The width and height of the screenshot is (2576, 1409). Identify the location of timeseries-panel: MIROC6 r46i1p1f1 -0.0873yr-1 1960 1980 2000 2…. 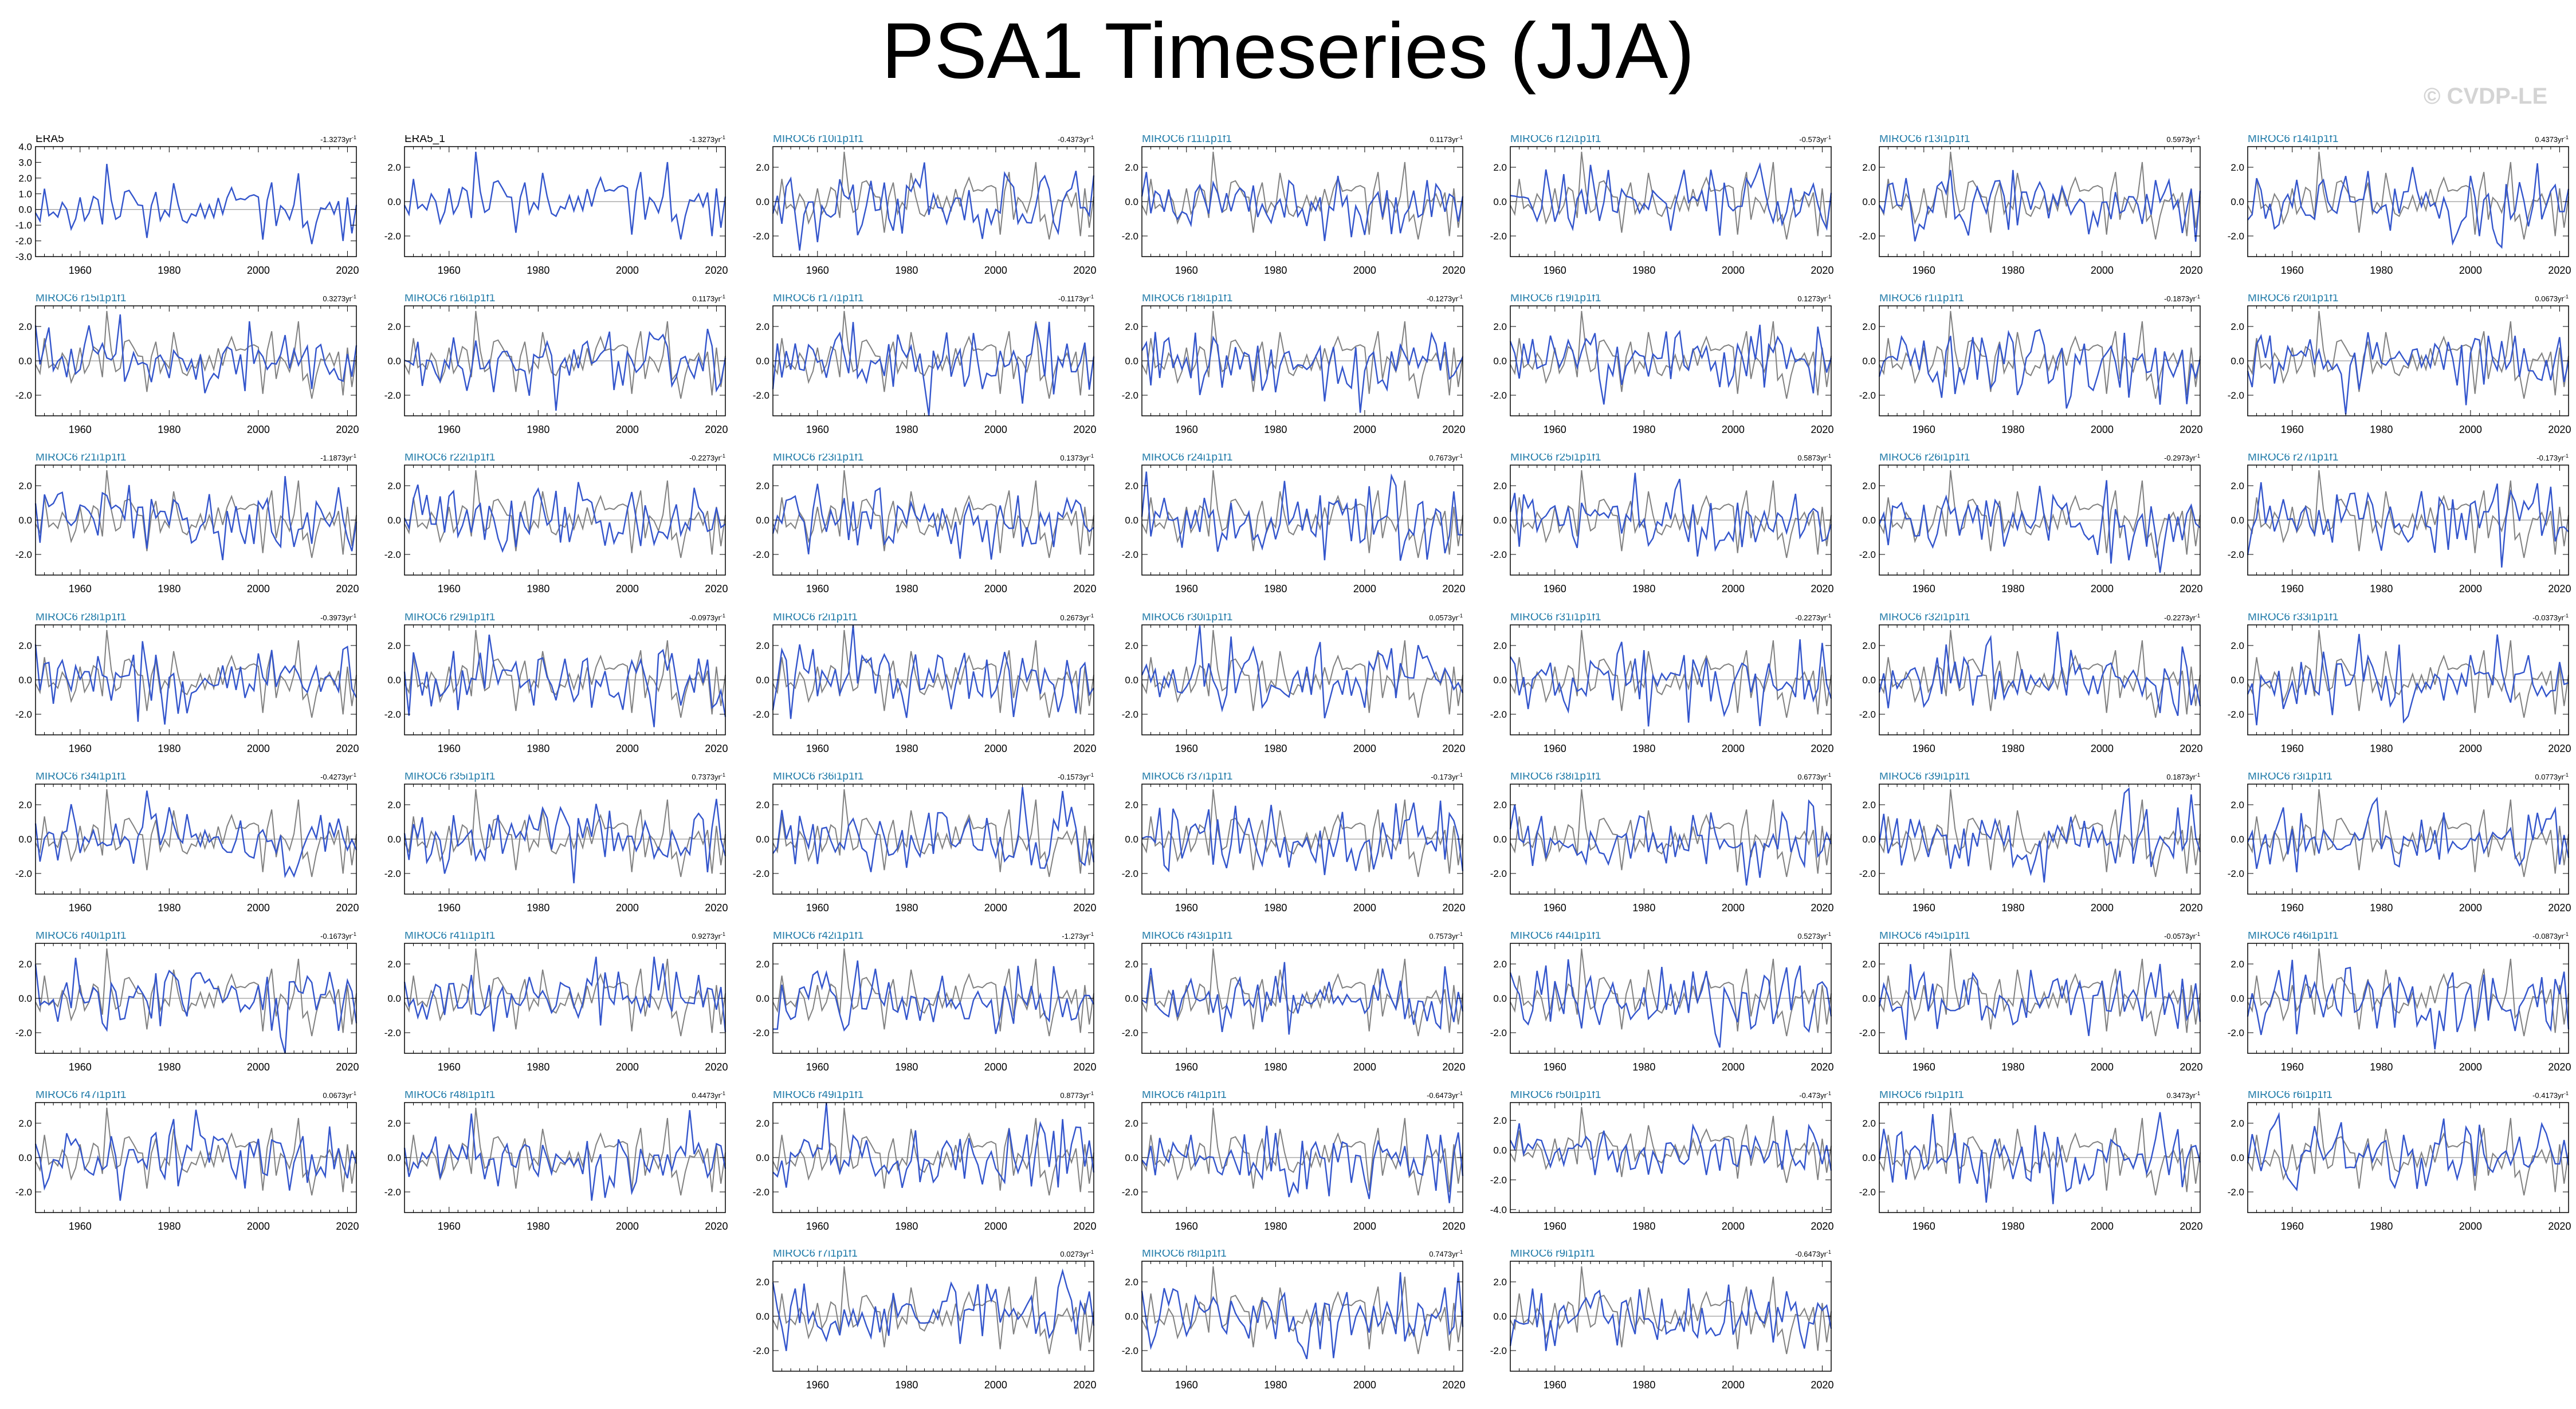
(2394, 1007).